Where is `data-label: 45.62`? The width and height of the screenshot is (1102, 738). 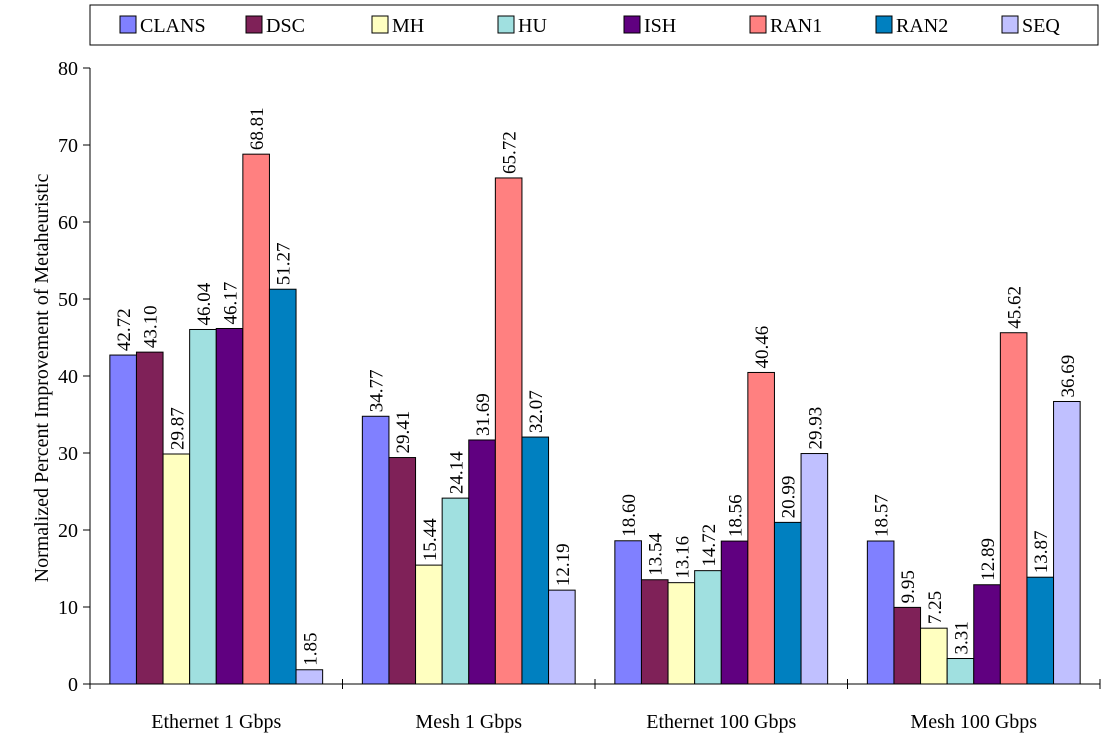 data-label: 45.62 is located at coordinates (1015, 307).